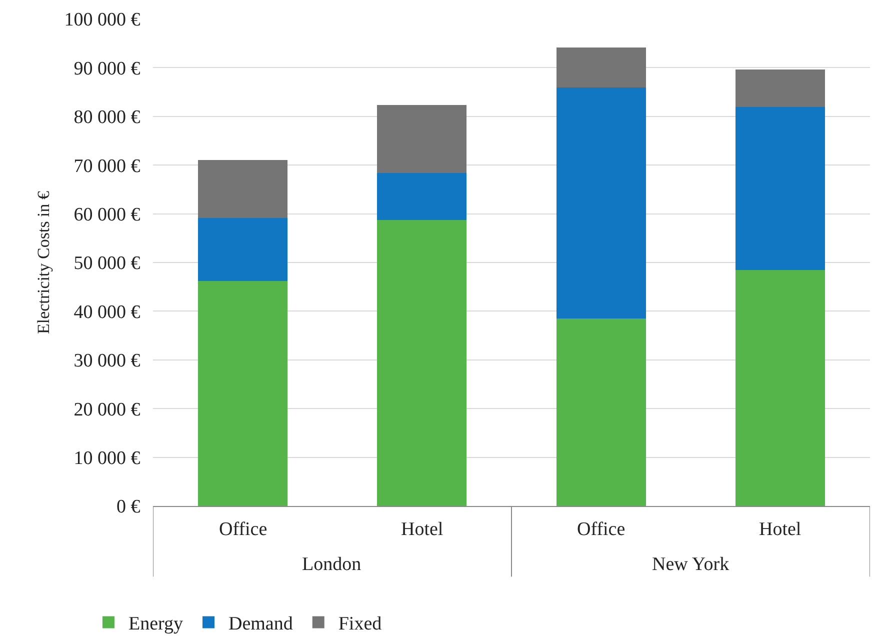  I want to click on legend-label: Demand, so click(261, 624).